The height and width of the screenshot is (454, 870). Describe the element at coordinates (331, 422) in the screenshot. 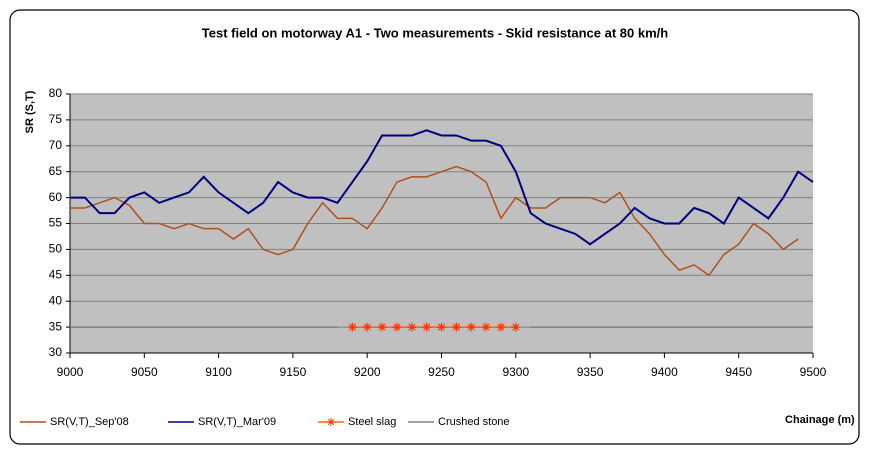

I see `legend-marker` at that location.